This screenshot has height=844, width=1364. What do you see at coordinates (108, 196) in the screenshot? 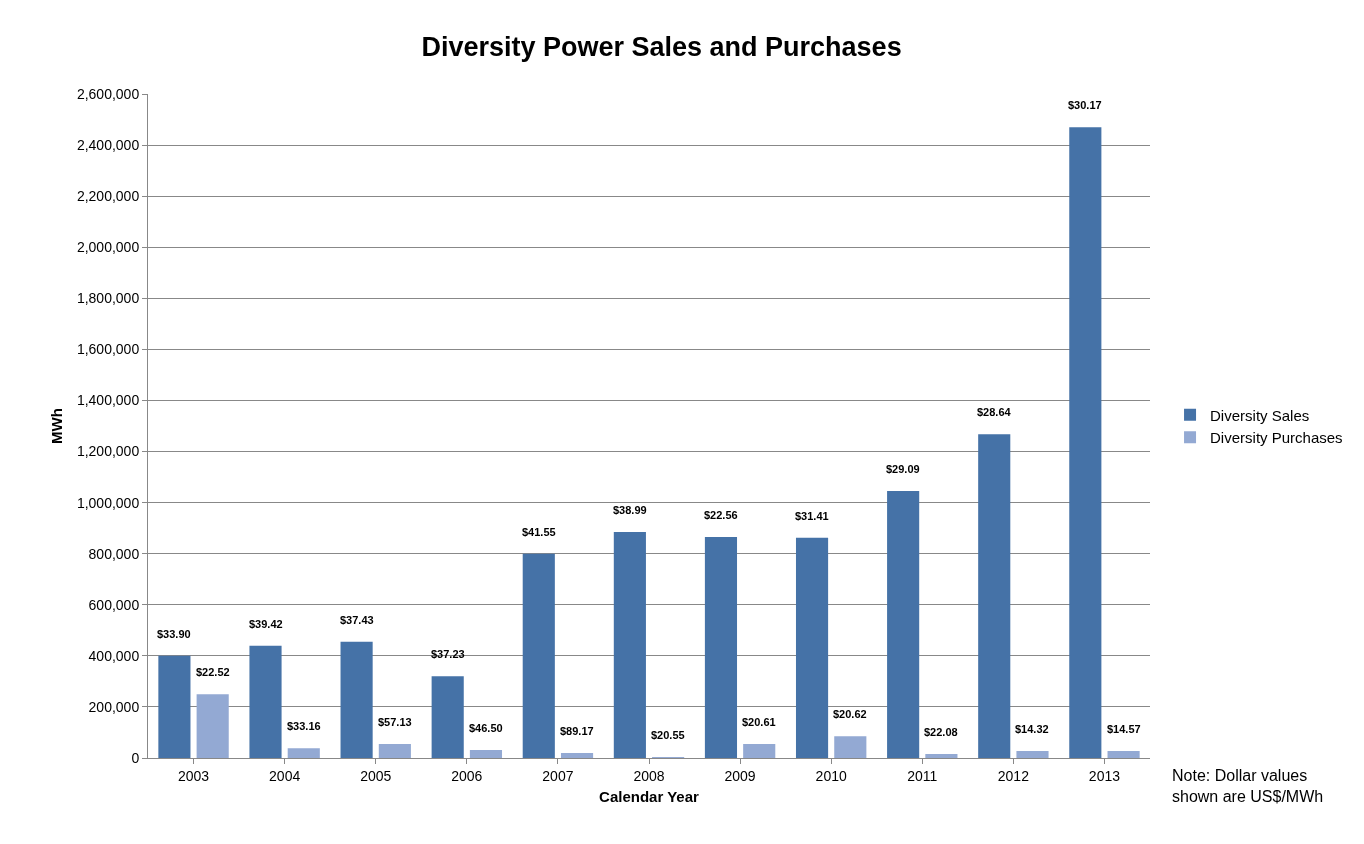
I see `y-tick-label: 2,200,000` at bounding box center [108, 196].